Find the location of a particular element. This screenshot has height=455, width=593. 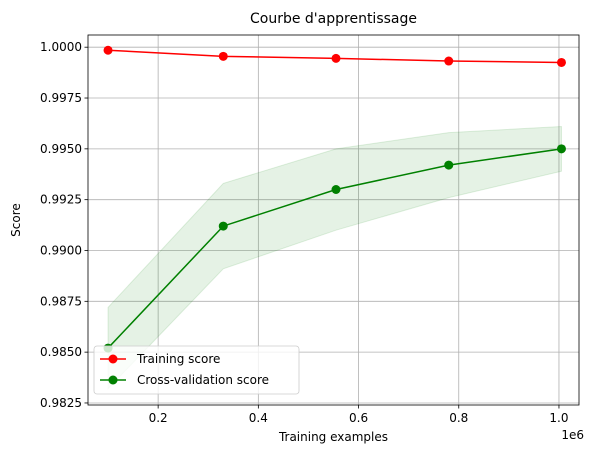

y-axis-label: Score is located at coordinates (16, 220).